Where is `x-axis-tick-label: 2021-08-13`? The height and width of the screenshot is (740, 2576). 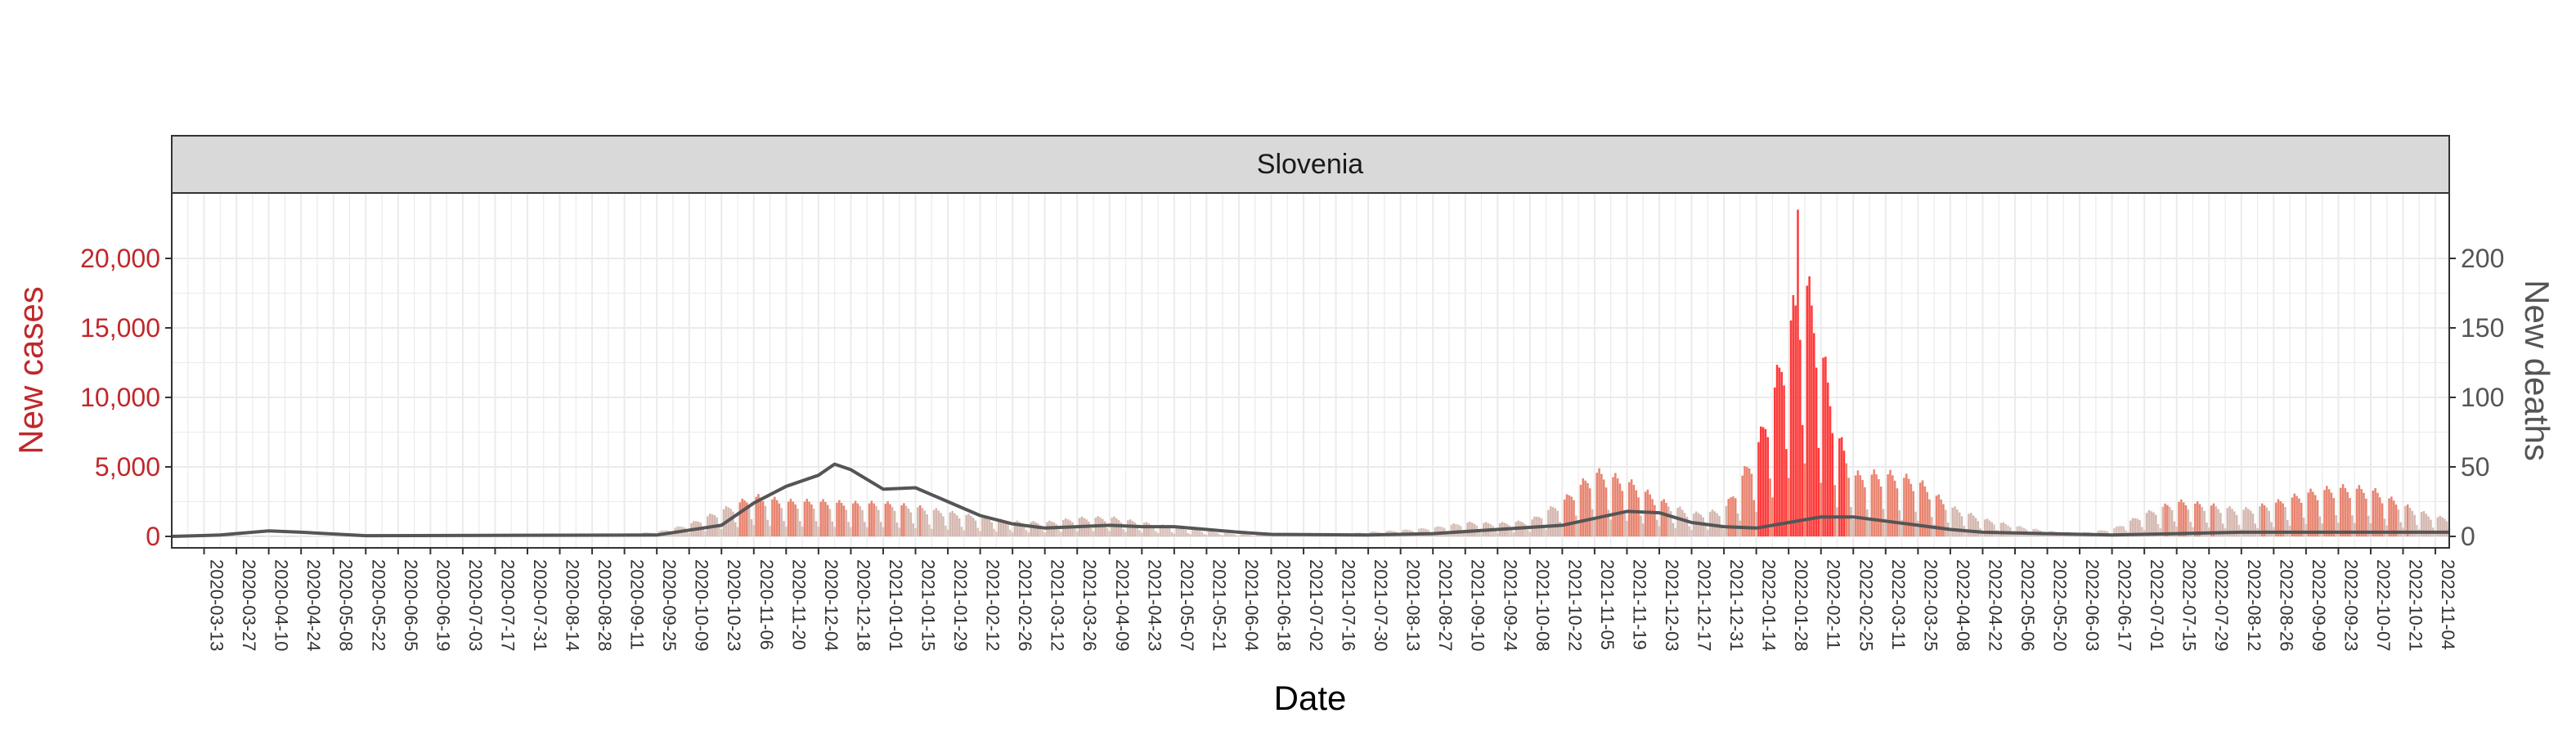
x-axis-tick-label: 2021-08-13 is located at coordinates (1413, 606).